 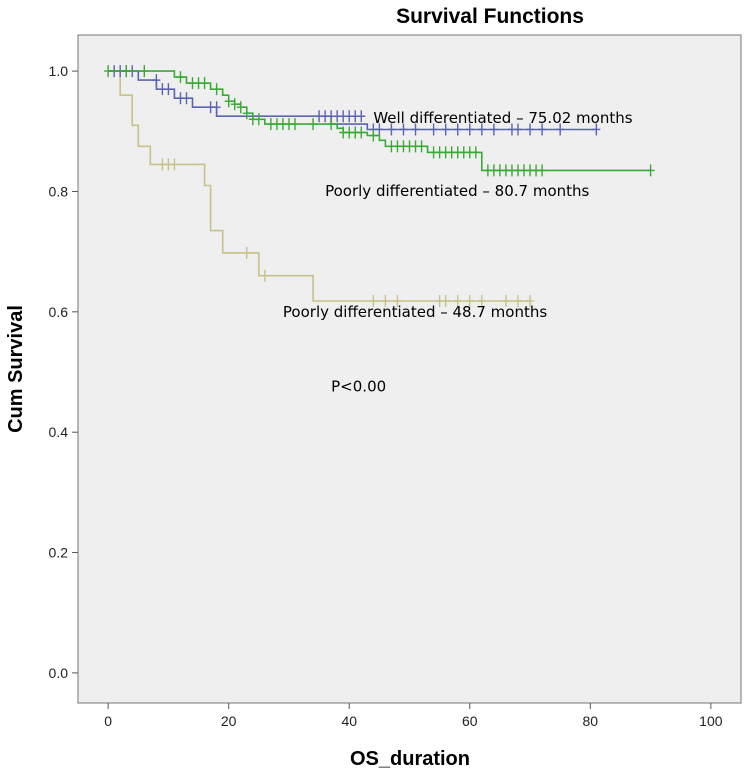 What do you see at coordinates (59, 673) in the screenshot?
I see `y-tick-label: 0.0` at bounding box center [59, 673].